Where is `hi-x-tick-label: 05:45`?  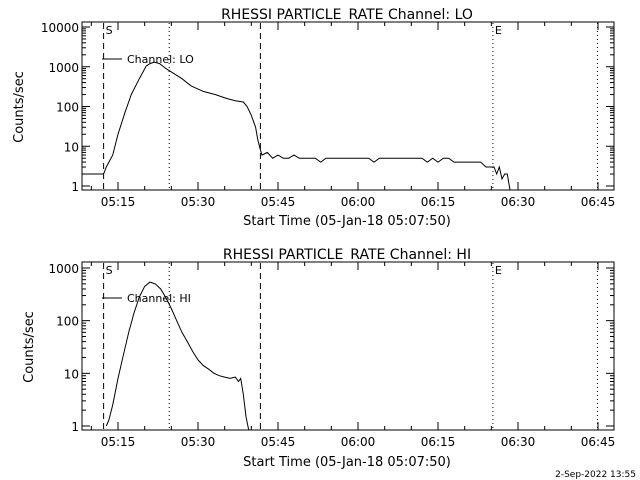
hi-x-tick-label: 05:45 is located at coordinates (278, 442).